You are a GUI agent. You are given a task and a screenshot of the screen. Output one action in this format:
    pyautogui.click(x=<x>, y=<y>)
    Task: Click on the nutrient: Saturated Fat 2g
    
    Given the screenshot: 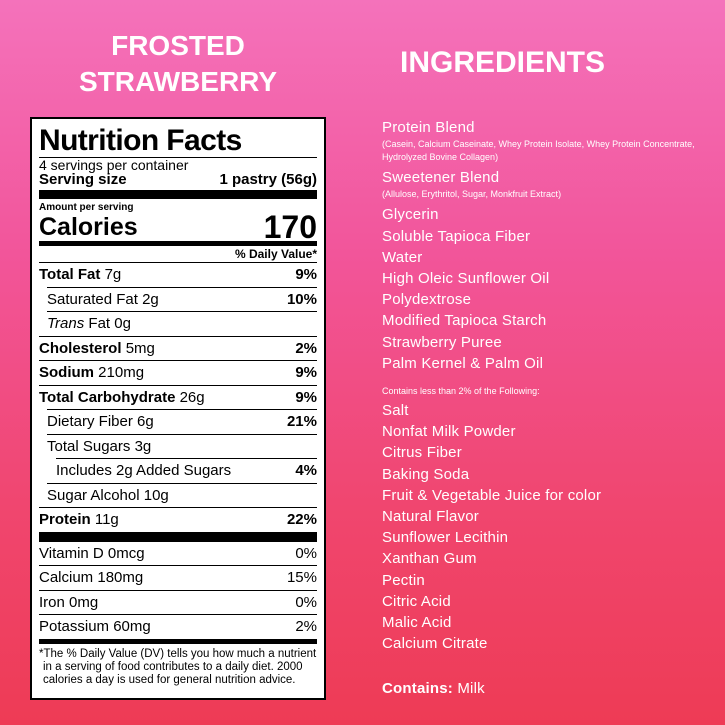 What is the action you would take?
    pyautogui.click(x=103, y=300)
    